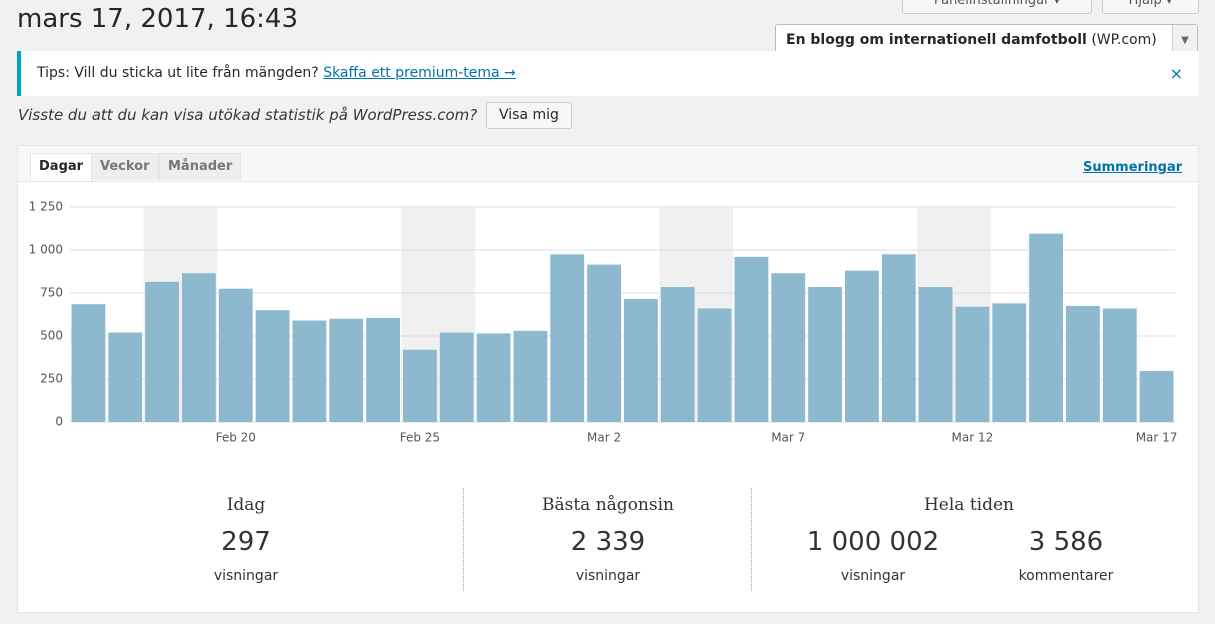  I want to click on help-button: Hjälp ▾, so click(1150, 7).